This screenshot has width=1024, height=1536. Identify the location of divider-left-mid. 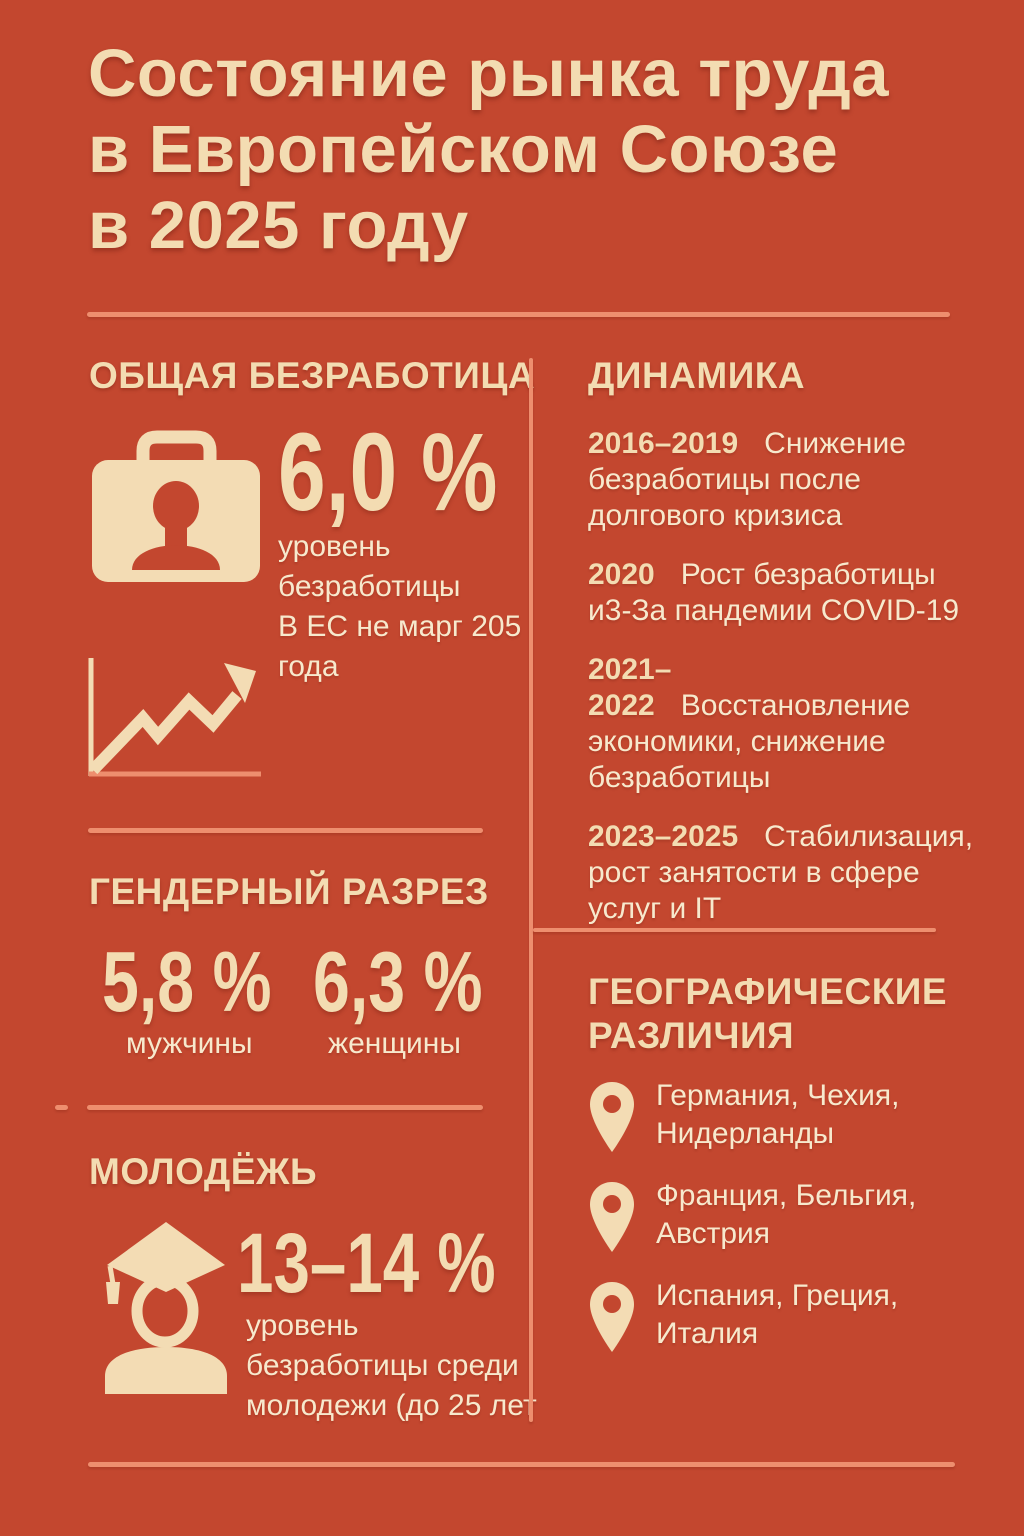
(285, 830).